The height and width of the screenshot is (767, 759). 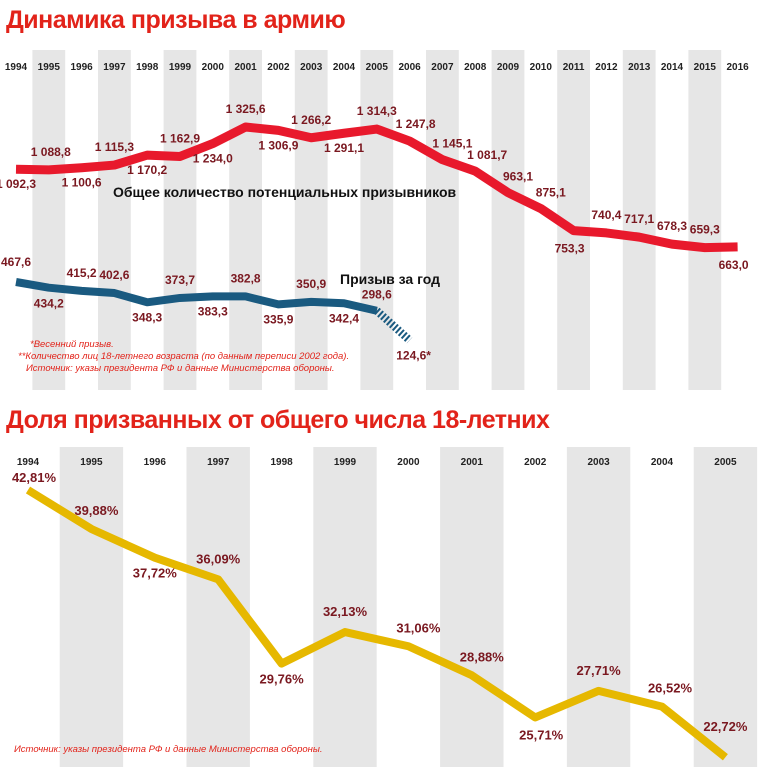 I want to click on data-label-potential: 875,1, so click(x=551, y=193).